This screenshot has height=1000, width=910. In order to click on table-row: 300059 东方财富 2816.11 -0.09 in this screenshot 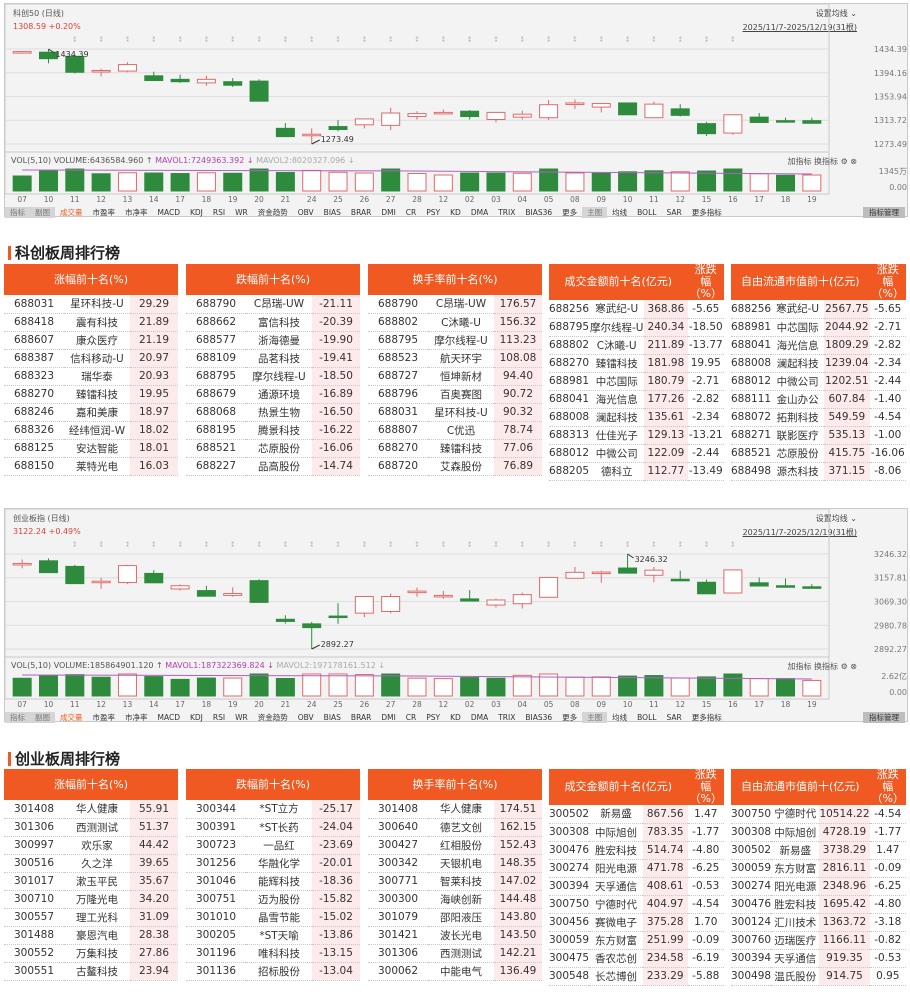, I will do `click(818, 868)`.